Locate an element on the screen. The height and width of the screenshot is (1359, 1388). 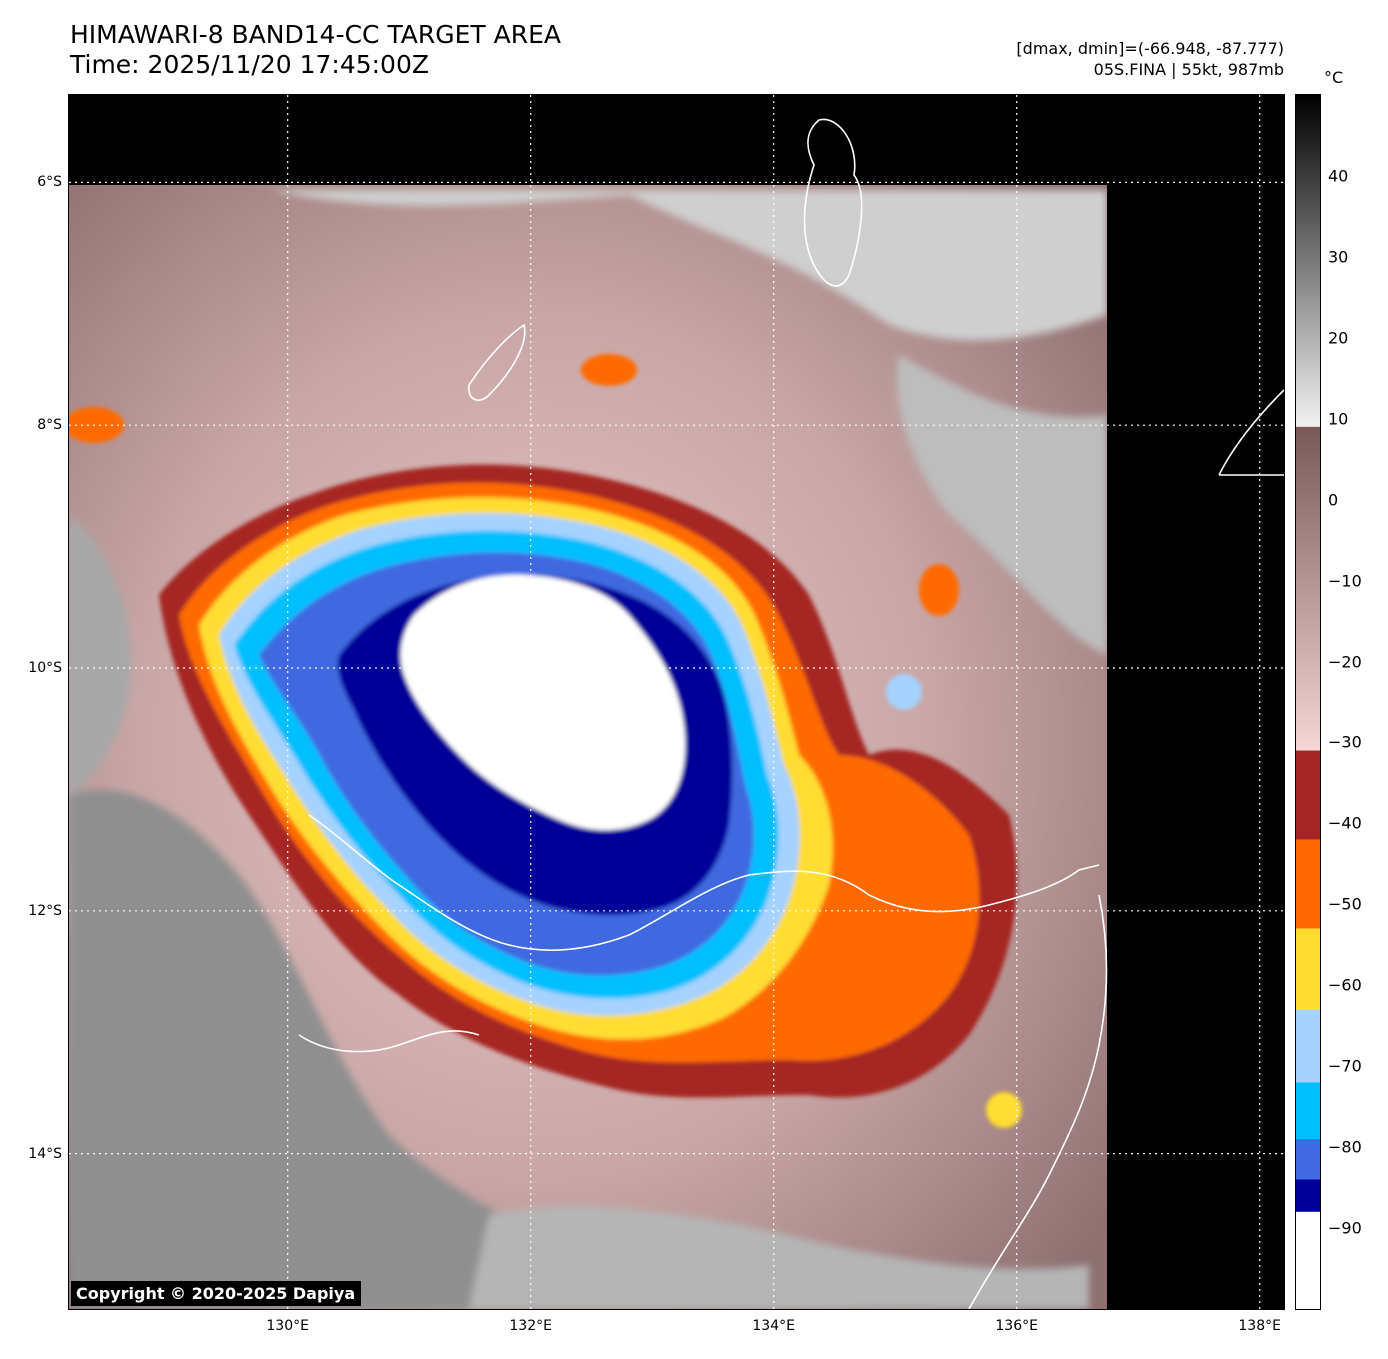
longitude-label: 134°E is located at coordinates (773, 1326).